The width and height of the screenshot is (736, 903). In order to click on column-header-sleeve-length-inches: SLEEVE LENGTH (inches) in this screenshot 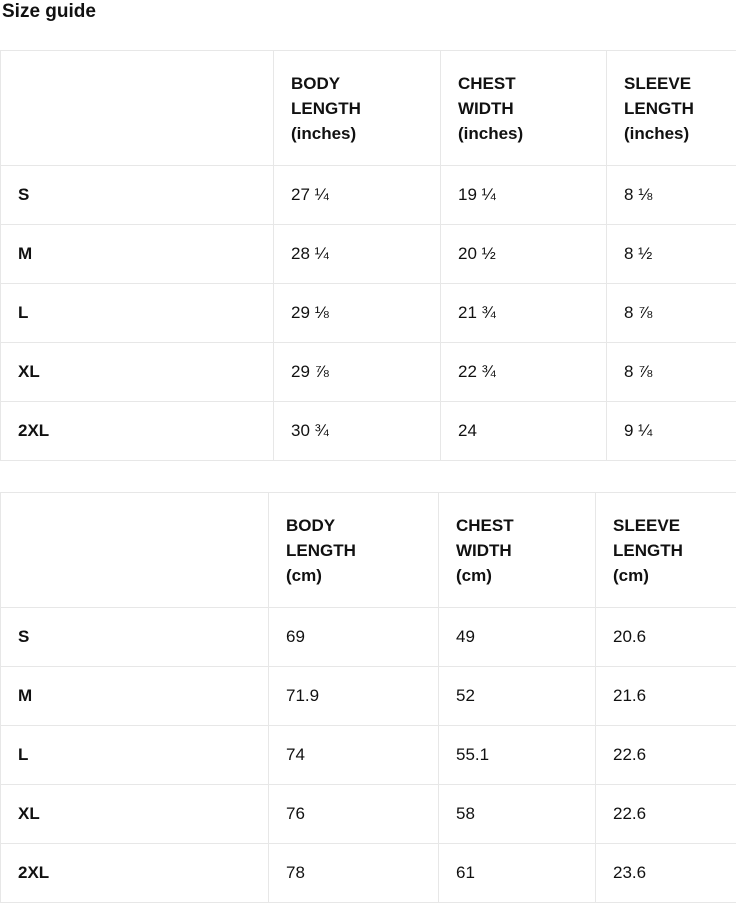, I will do `click(671, 108)`.